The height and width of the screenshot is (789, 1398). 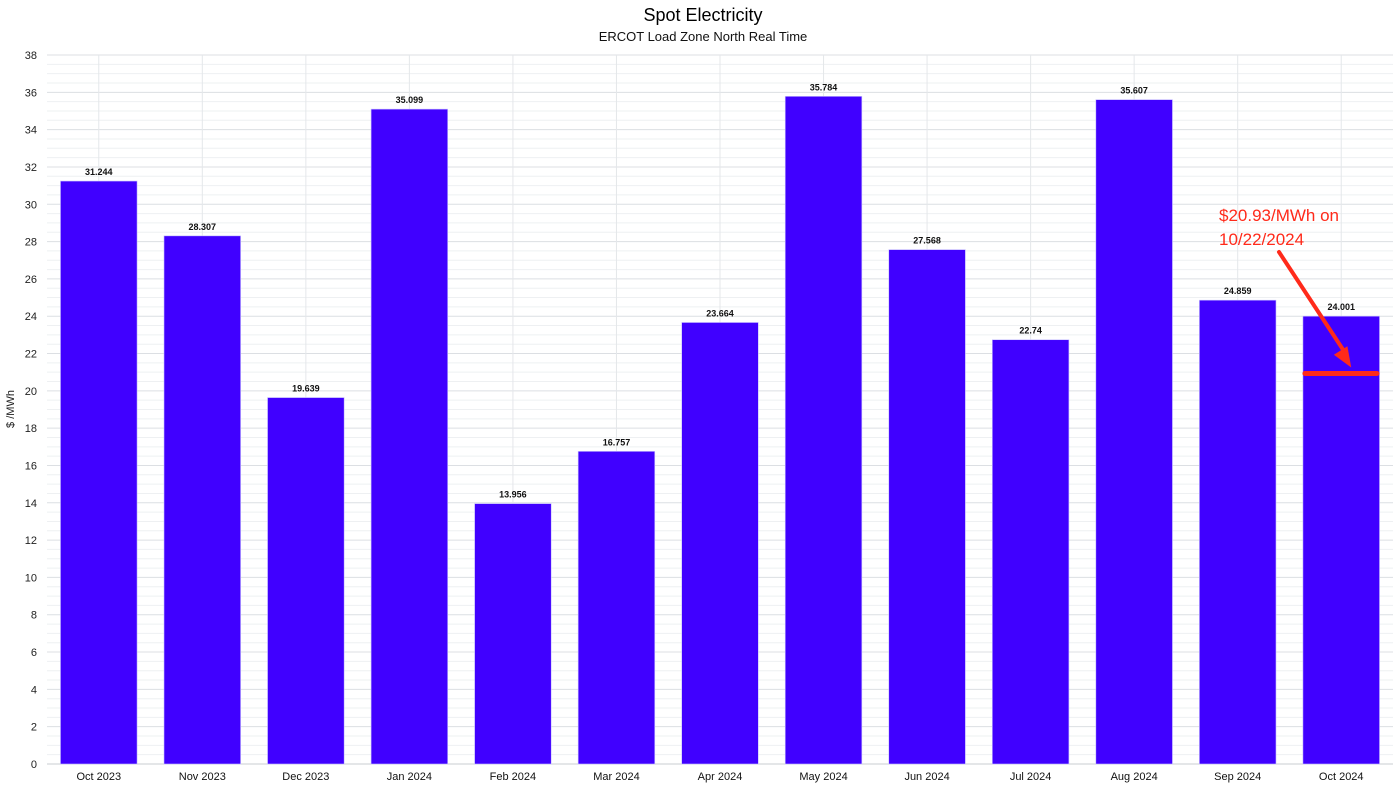 I want to click on bar-oct-2023, so click(x=99, y=472).